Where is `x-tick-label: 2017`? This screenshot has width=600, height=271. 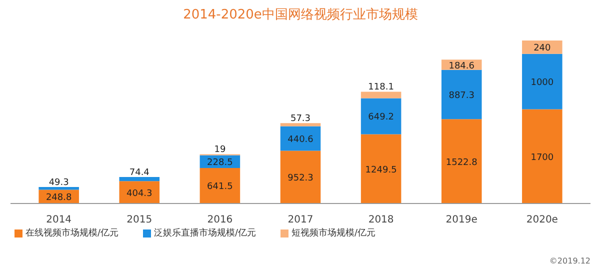
x-tick-label: 2017 is located at coordinates (301, 220).